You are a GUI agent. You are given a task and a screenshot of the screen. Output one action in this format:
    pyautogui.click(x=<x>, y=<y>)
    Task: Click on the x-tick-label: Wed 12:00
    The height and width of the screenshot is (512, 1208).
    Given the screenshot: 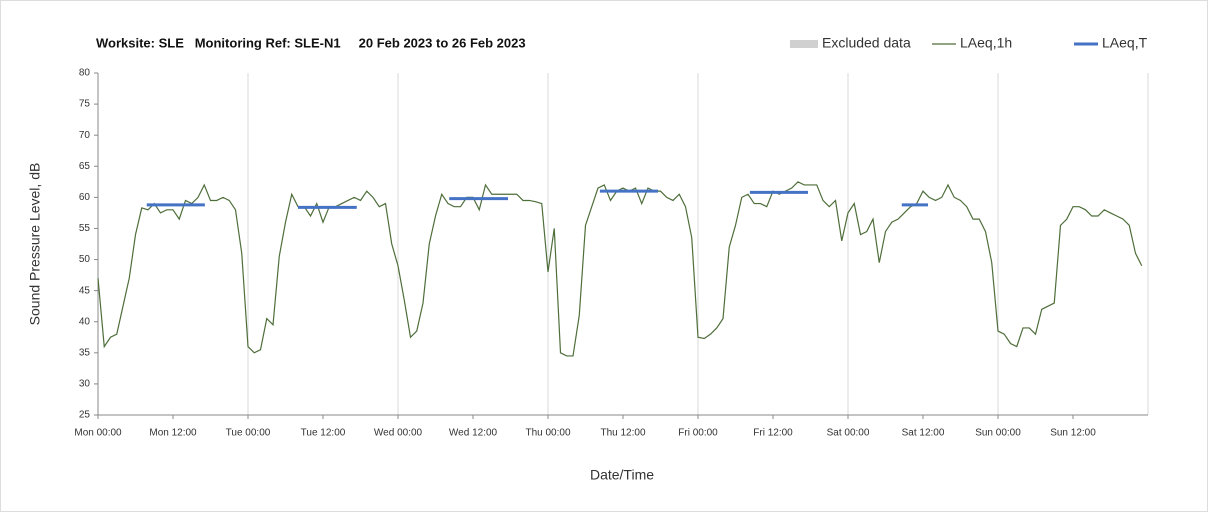 What is the action you would take?
    pyautogui.click(x=473, y=433)
    